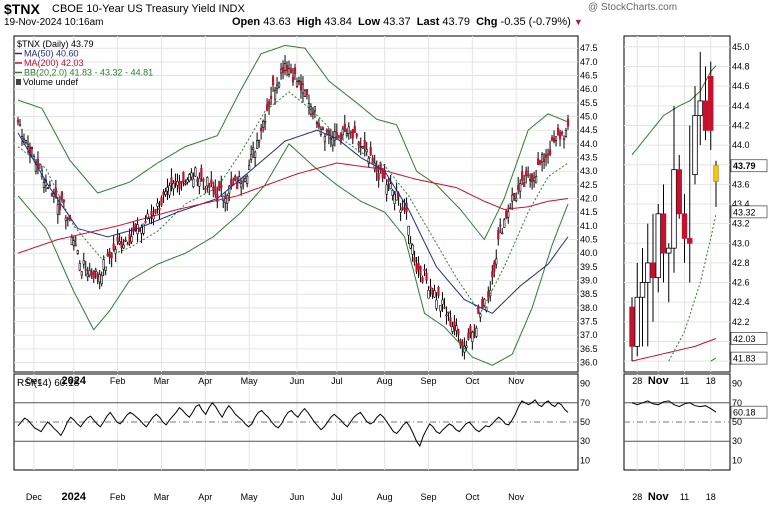 The image size is (770, 507). I want to click on legend-entry: MA(200) 42.03, so click(54, 63).